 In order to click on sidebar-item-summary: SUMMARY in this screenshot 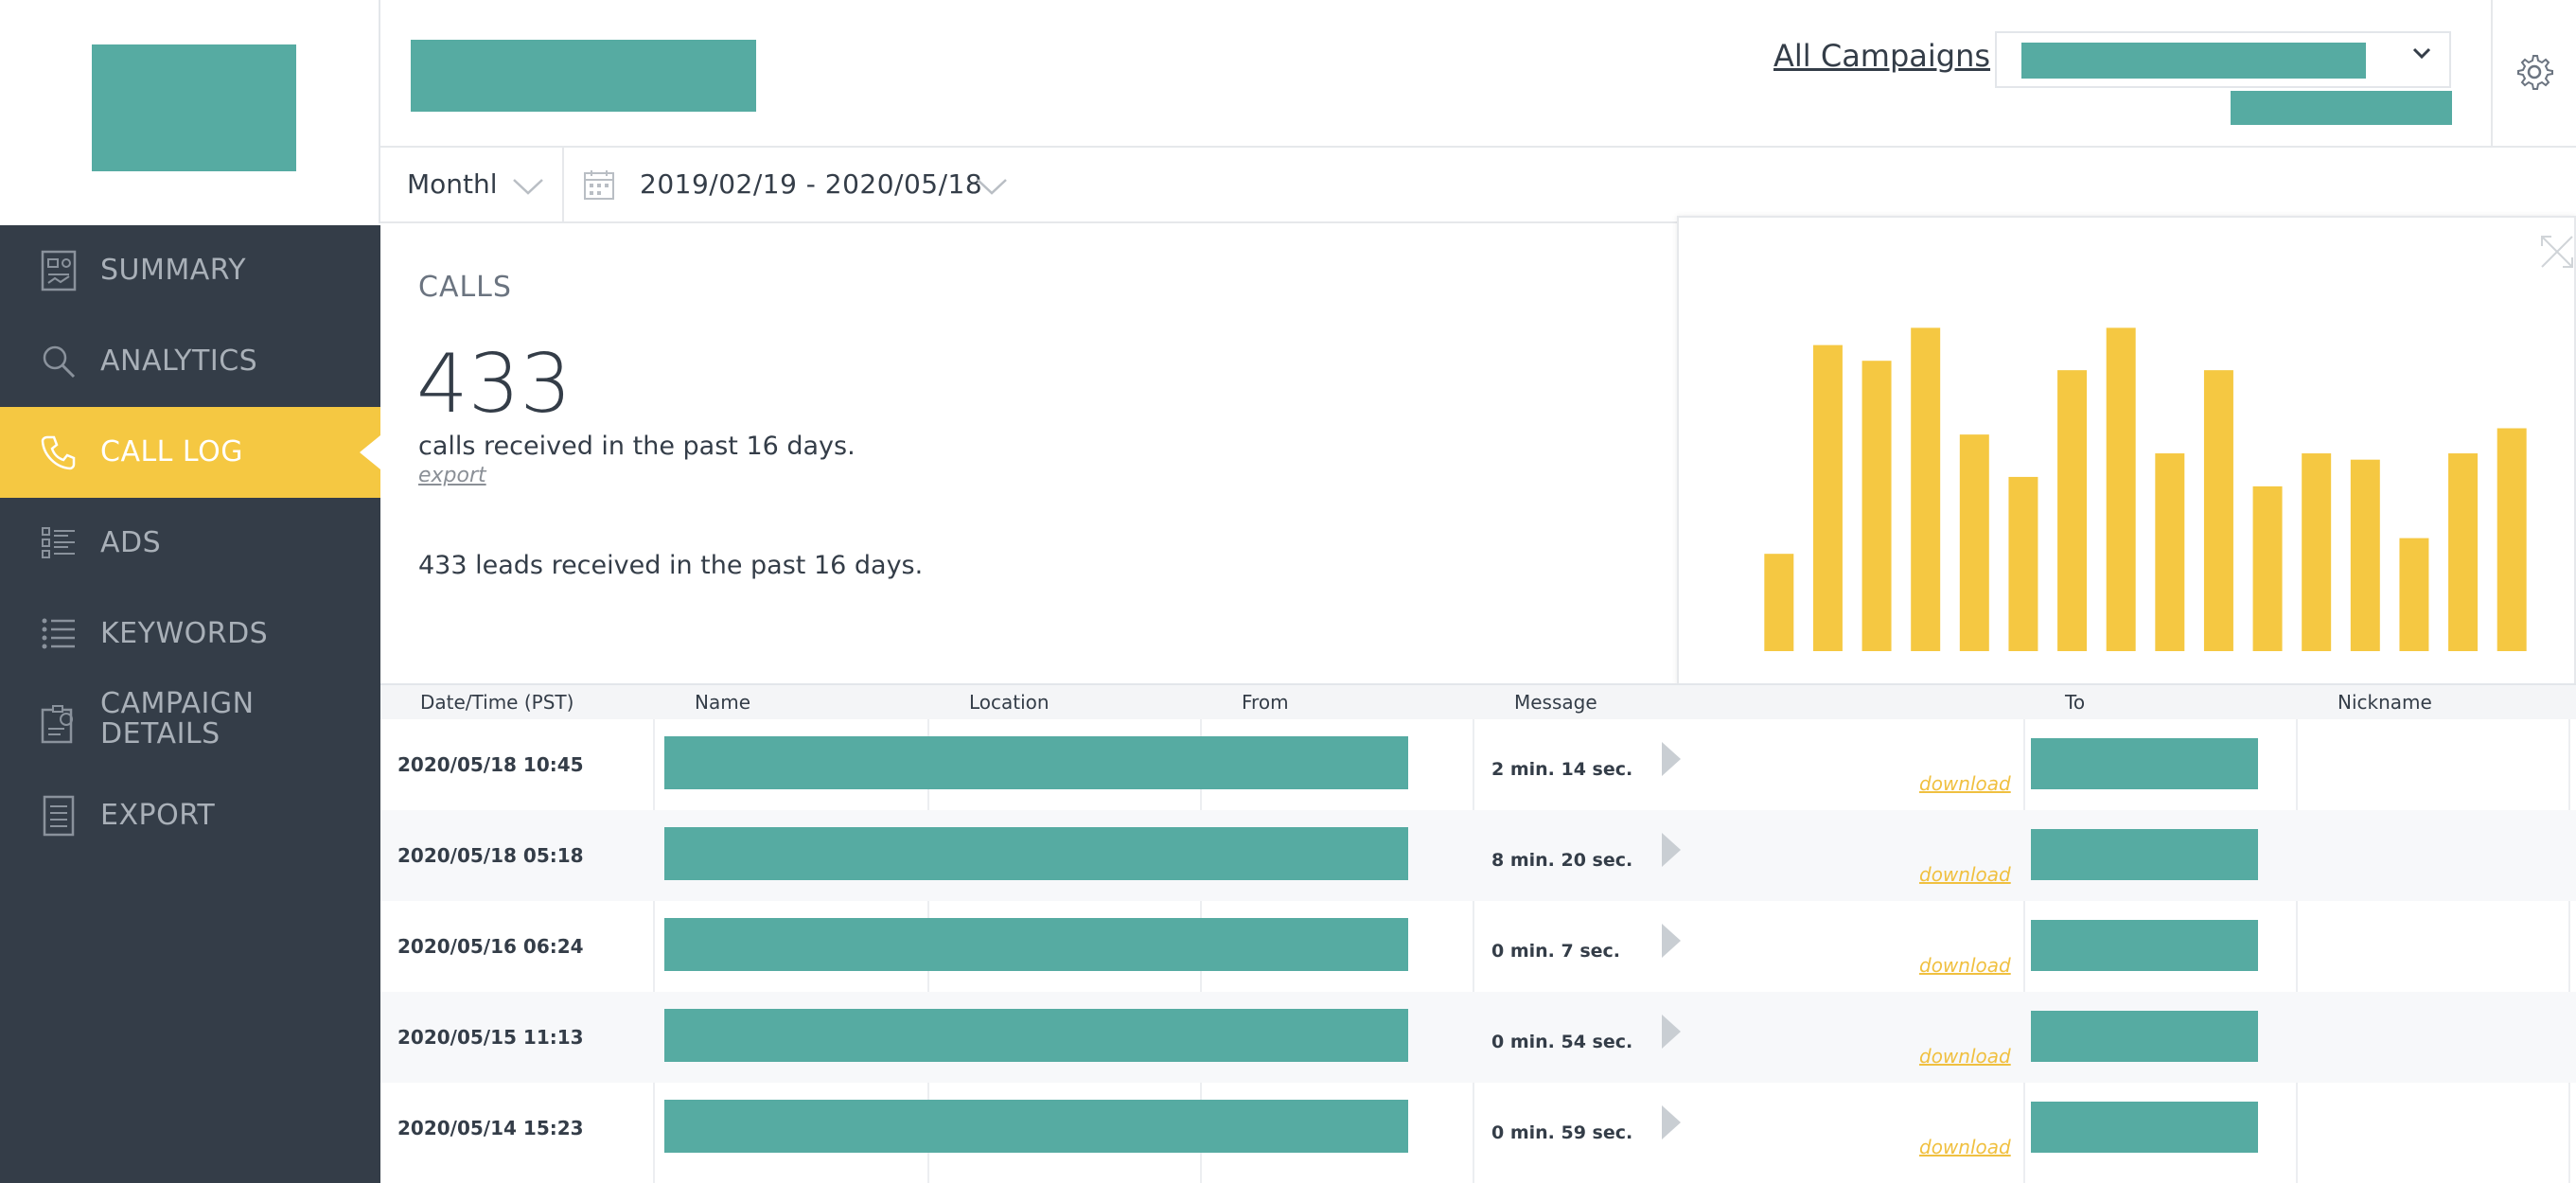, I will do `click(190, 270)`.